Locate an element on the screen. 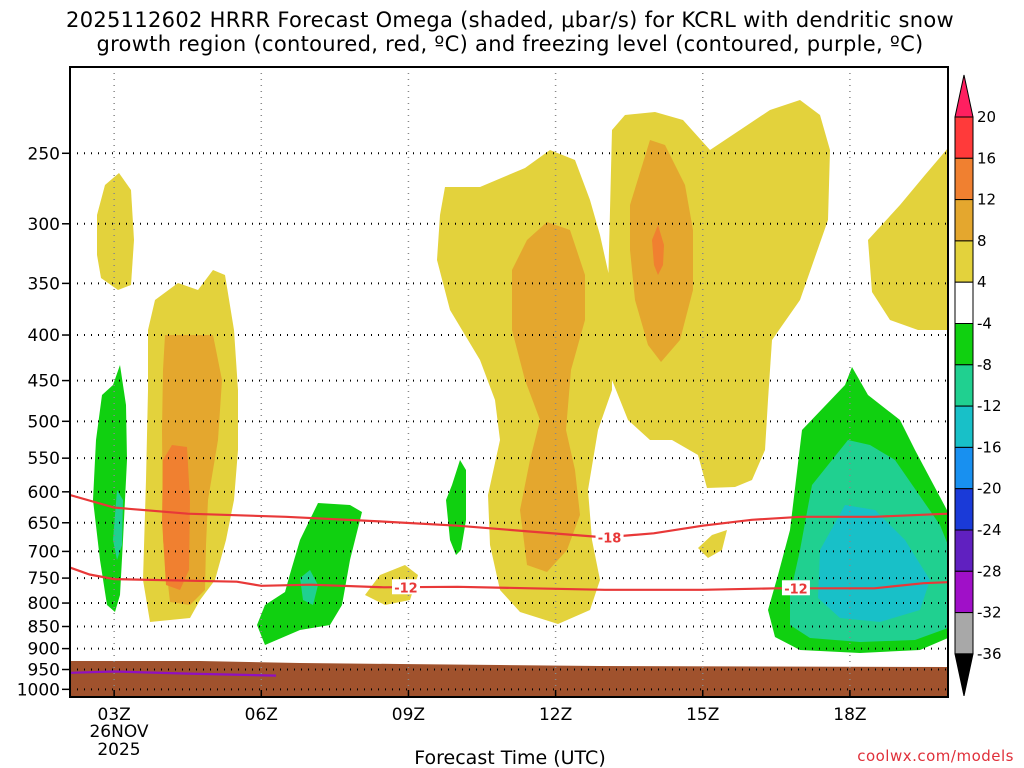  colorbar-label: 12 is located at coordinates (986, 200).